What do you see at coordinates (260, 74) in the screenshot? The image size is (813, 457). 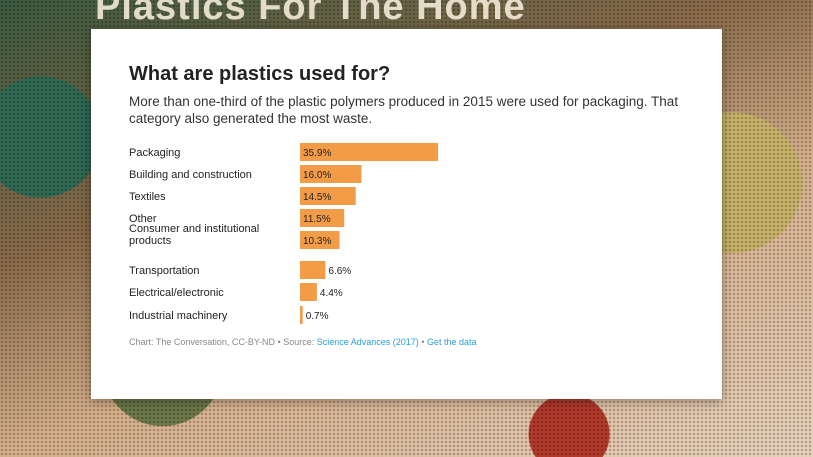 I see `chart-title: What are plastics used for?` at bounding box center [260, 74].